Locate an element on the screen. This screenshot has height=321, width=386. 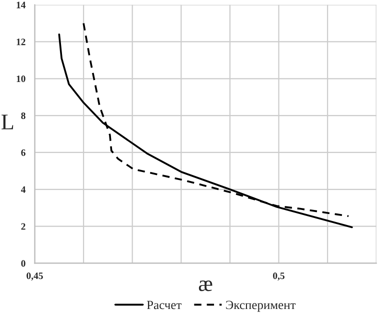
y-tick-label: 0 is located at coordinates (23, 263).